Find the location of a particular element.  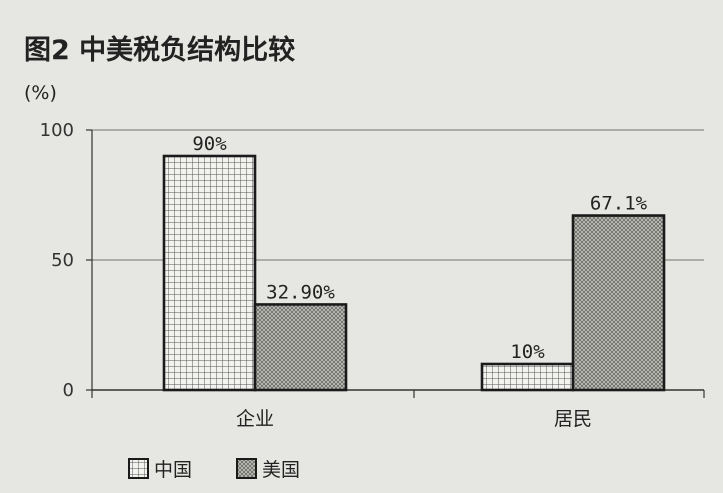

x-category-label: 企业 is located at coordinates (255, 419).